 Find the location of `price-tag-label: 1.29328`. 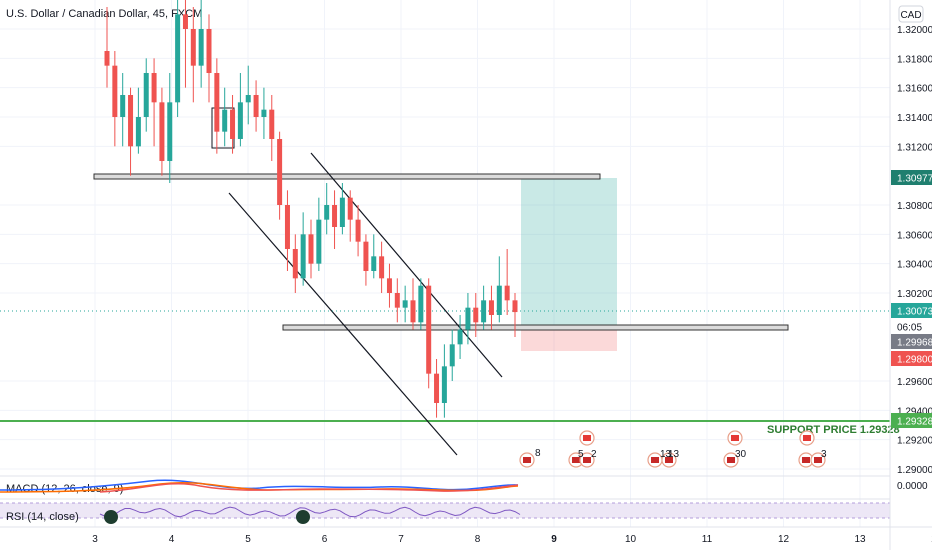

price-tag-label: 1.29328 is located at coordinates (914, 422).